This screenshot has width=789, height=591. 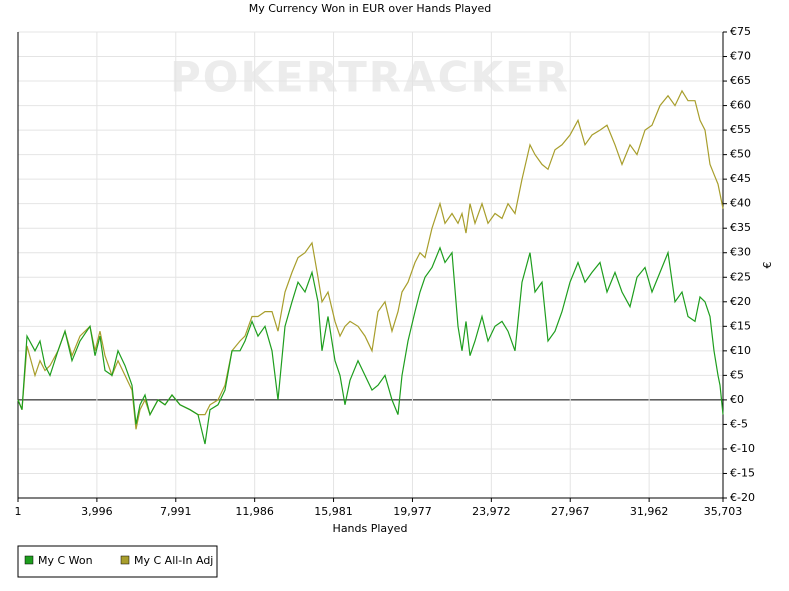 I want to click on x-tick-label: 35,703, so click(x=723, y=511).